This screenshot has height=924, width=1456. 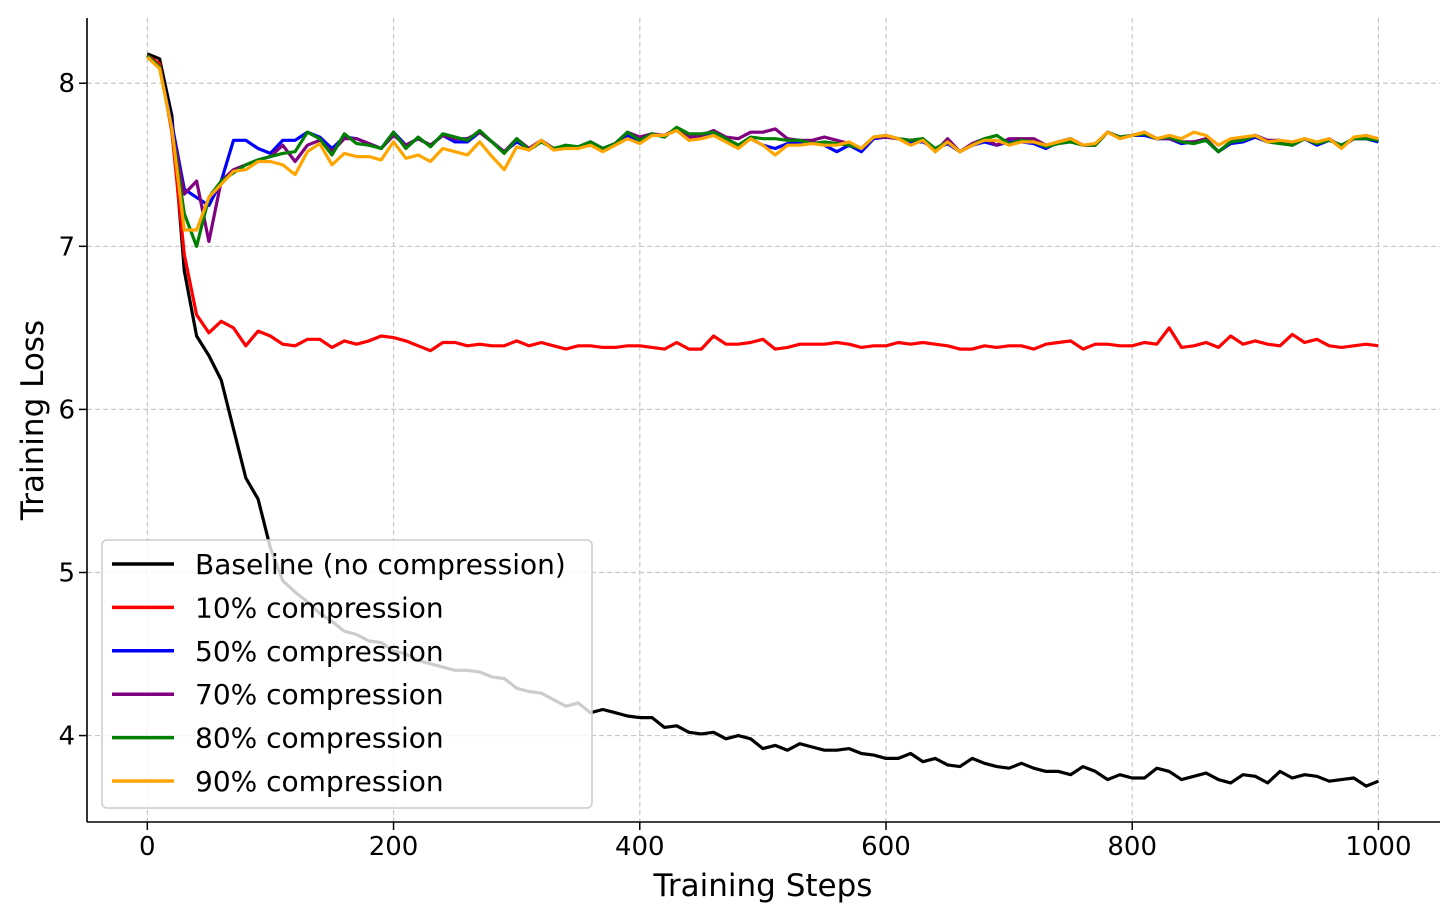 What do you see at coordinates (66, 737) in the screenshot?
I see `y-tick-label: 4` at bounding box center [66, 737].